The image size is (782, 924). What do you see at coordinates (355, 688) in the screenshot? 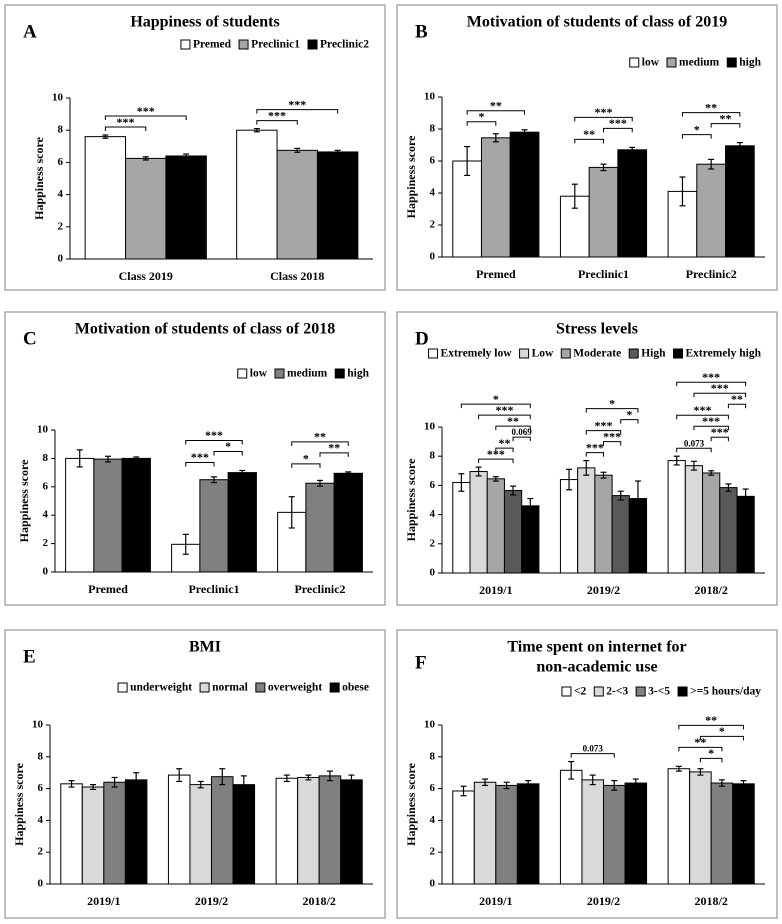
I see `legend-label: obese` at bounding box center [355, 688].